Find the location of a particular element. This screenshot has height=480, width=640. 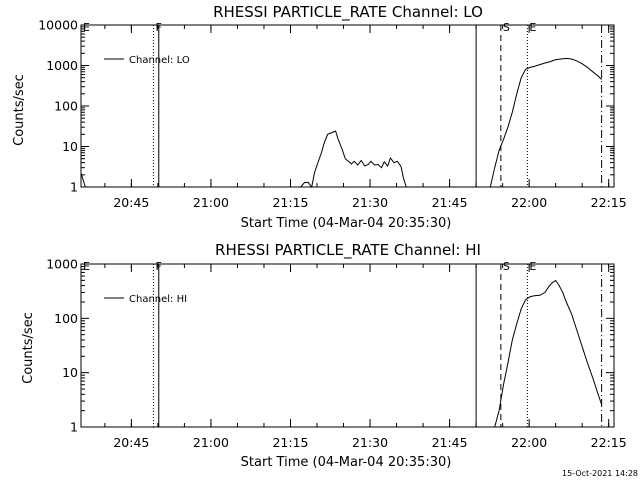

x-axis-label-hi: Start Time (04-Mar-04 20:35:30) is located at coordinates (346, 462).